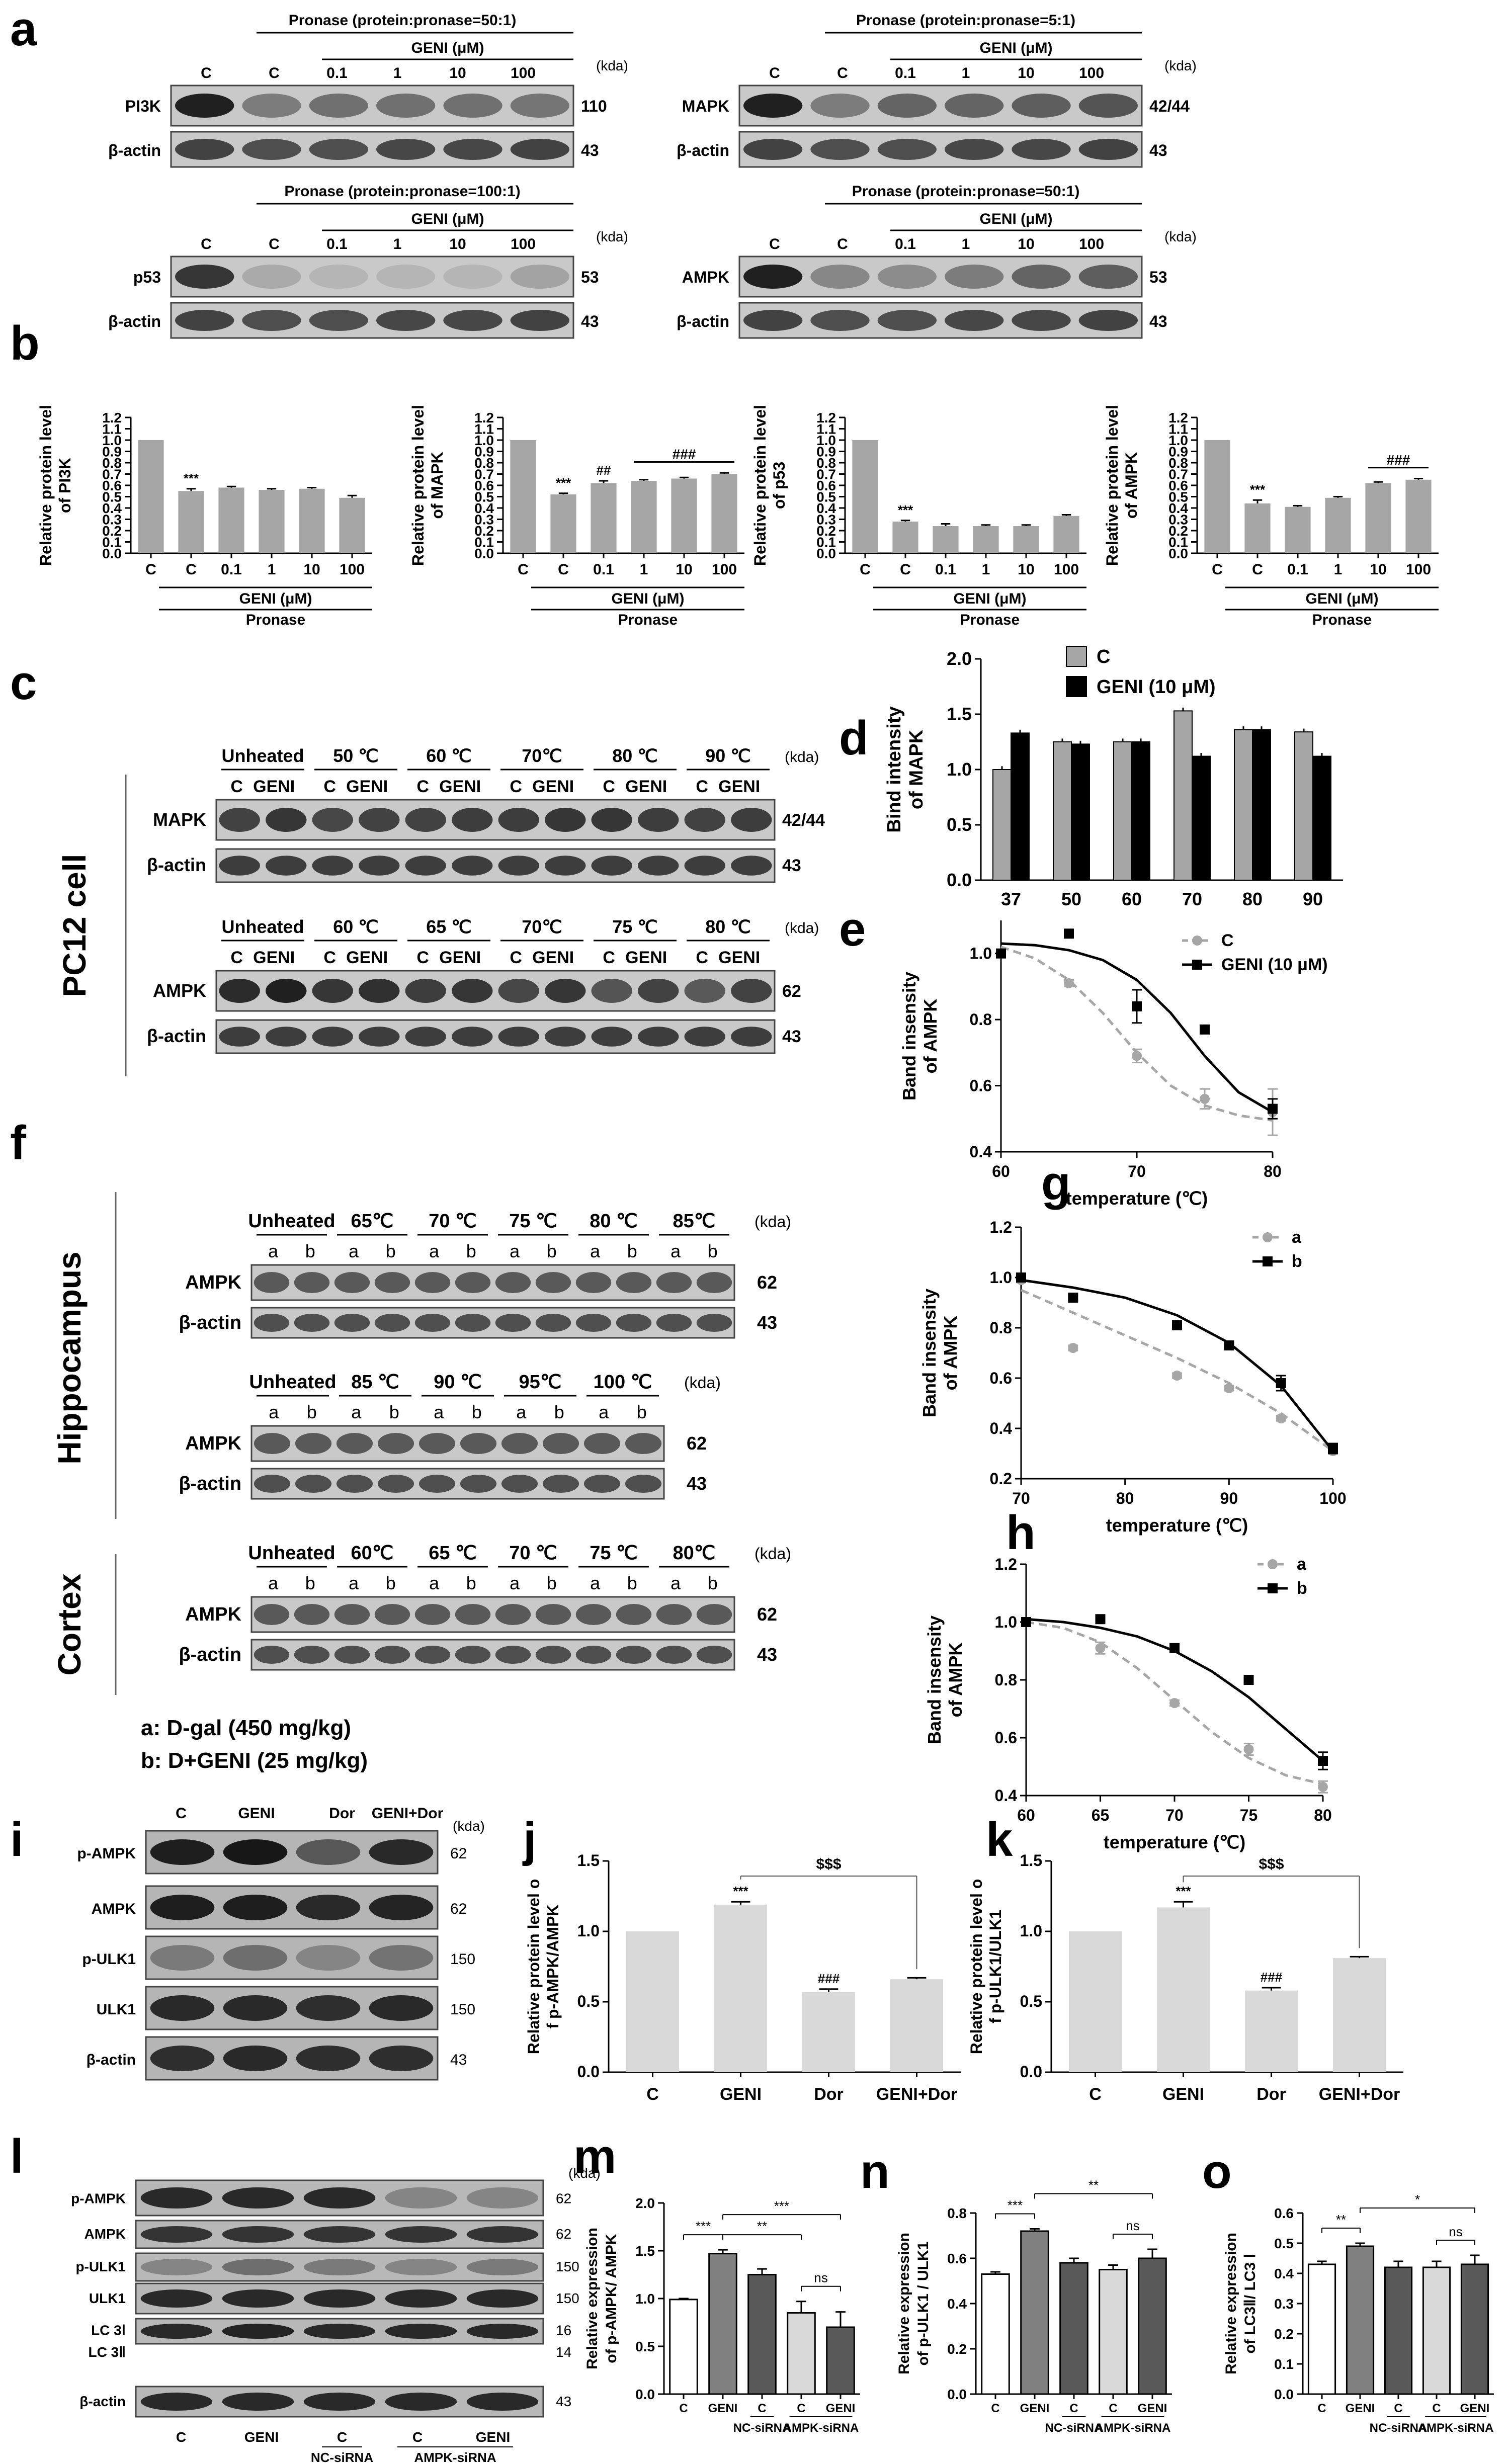 The width and height of the screenshot is (1509, 2464). I want to click on y-axis-label-line: of p-AMPK/ AMPK, so click(611, 2298).